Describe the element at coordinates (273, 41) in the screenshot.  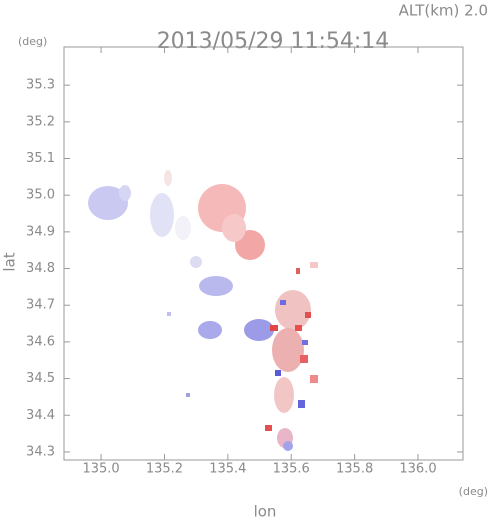
I see `chart-title: 2013/05/29 11:54:14` at that location.